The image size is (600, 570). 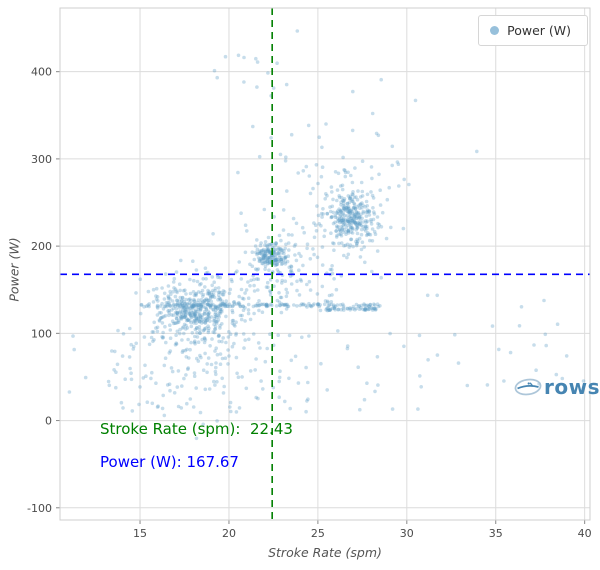 I want to click on legend: Power (W), so click(x=533, y=30).